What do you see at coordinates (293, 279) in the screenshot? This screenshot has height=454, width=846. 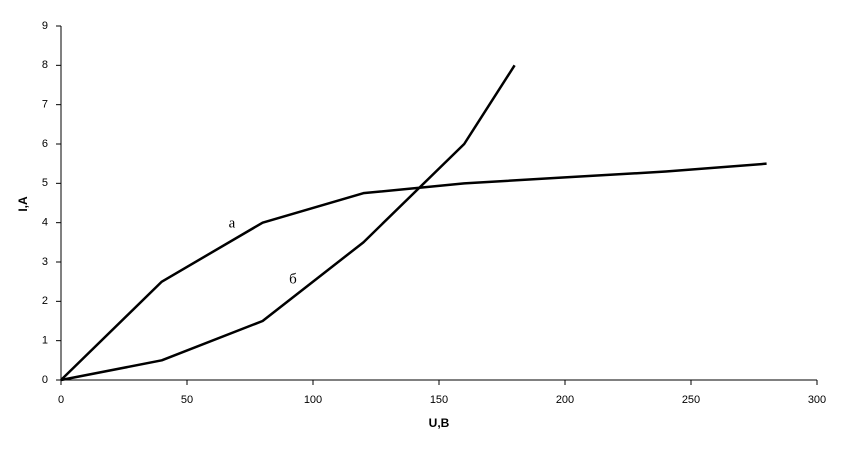 I see `series-label: б` at bounding box center [293, 279].